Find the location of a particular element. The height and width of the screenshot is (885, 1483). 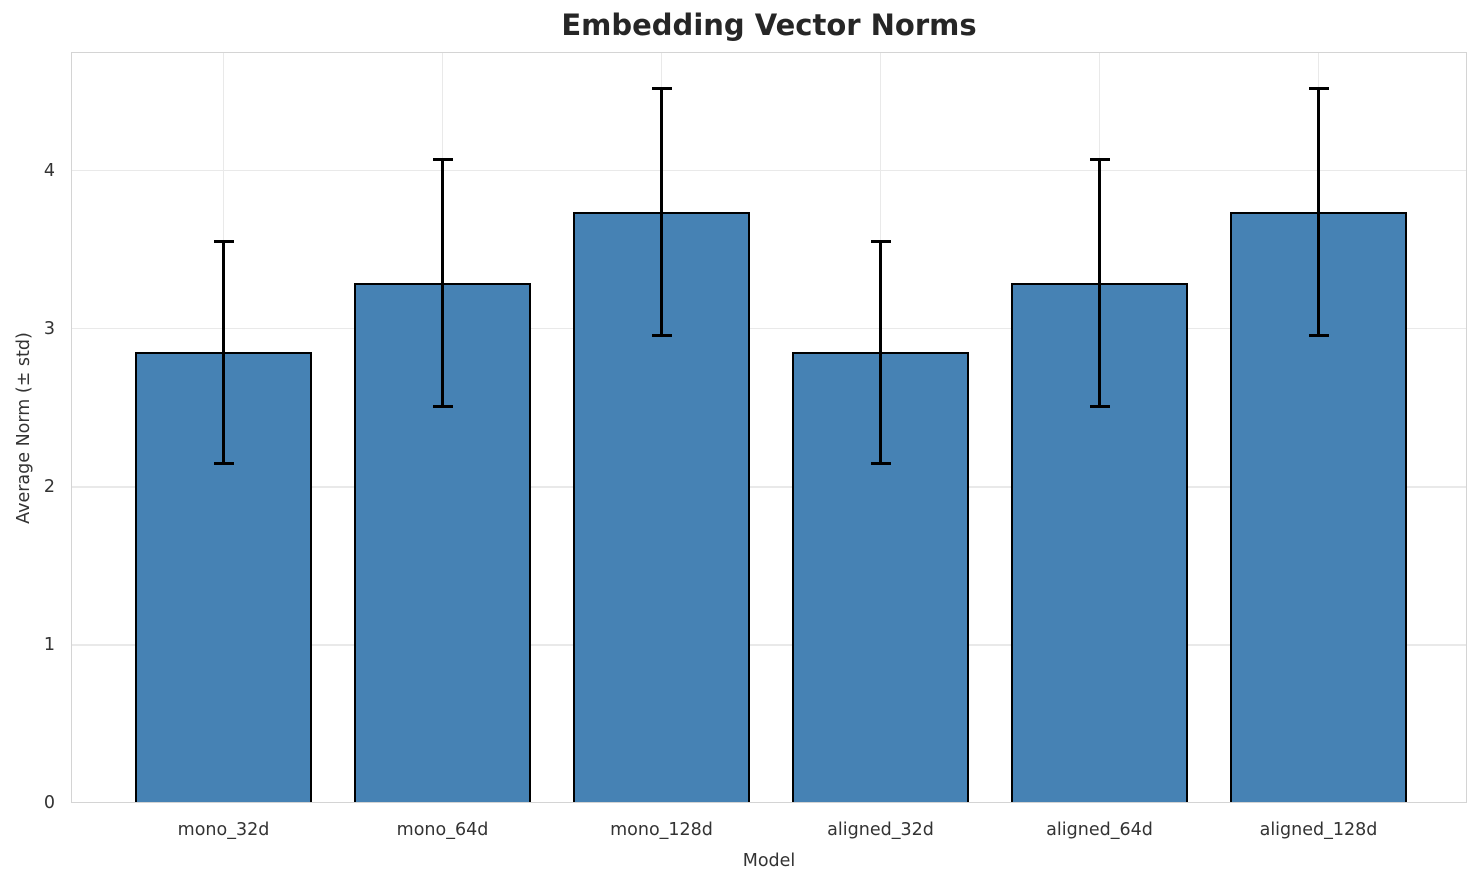

y-tick-label: 3 is located at coordinates (49, 328).